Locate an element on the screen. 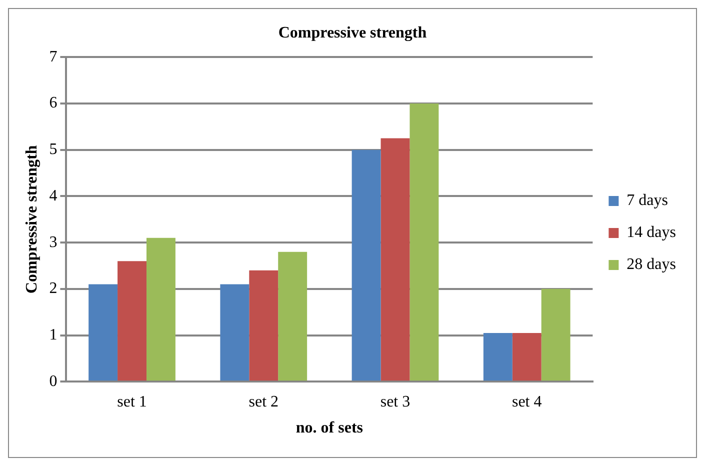 The width and height of the screenshot is (705, 466). y-axis-title: Compressive strength is located at coordinates (32, 219).